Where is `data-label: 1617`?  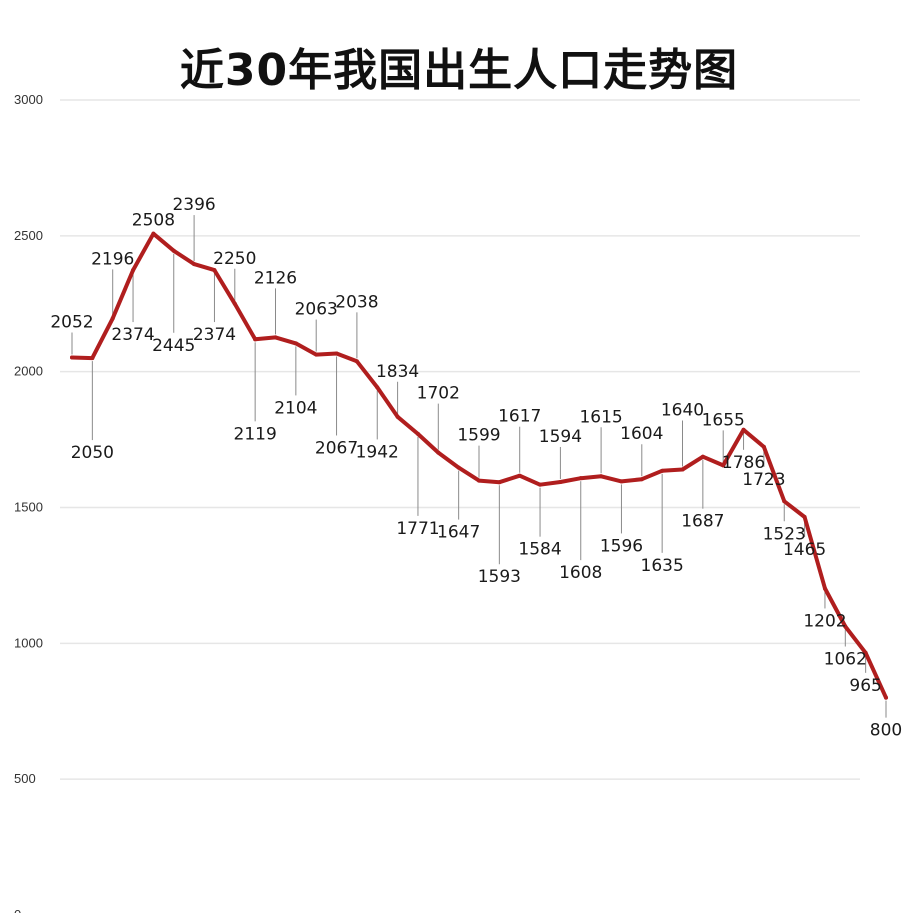
data-label: 1617 is located at coordinates (519, 417).